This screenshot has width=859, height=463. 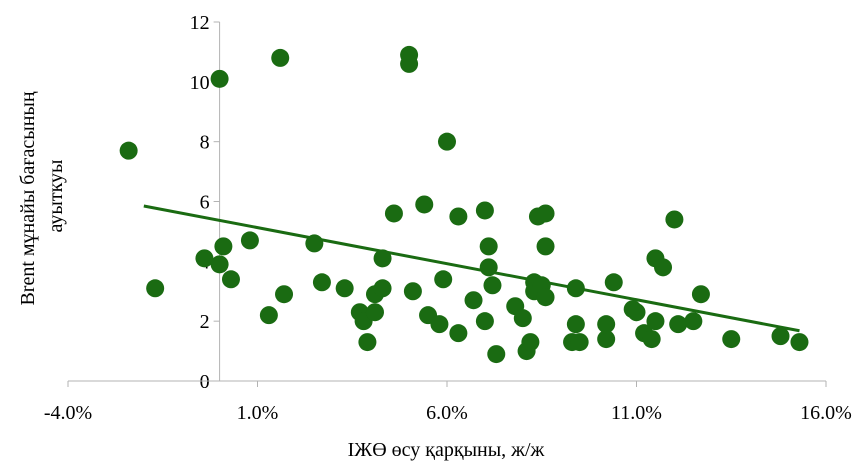 I want to click on x-axis-tick-marks, so click(x=447, y=384).